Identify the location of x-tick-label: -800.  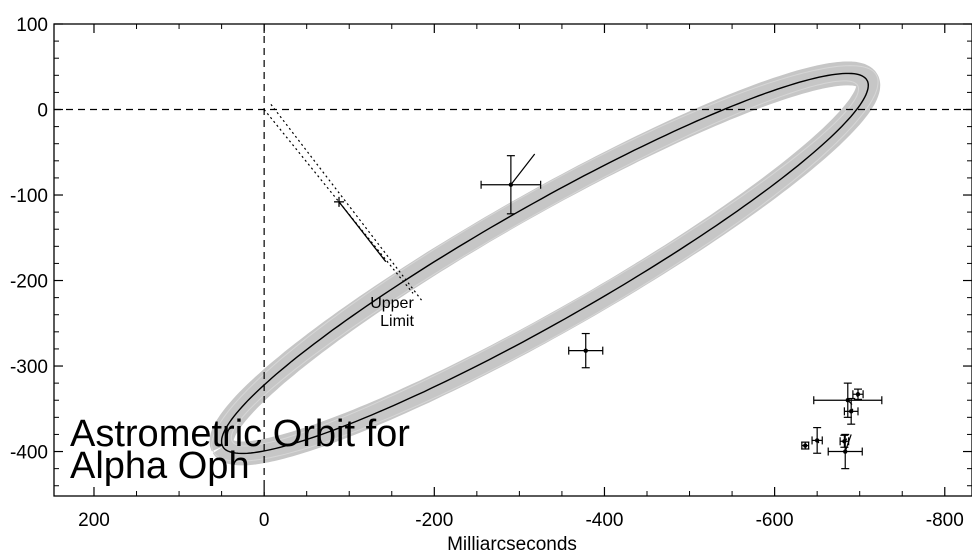
(945, 520).